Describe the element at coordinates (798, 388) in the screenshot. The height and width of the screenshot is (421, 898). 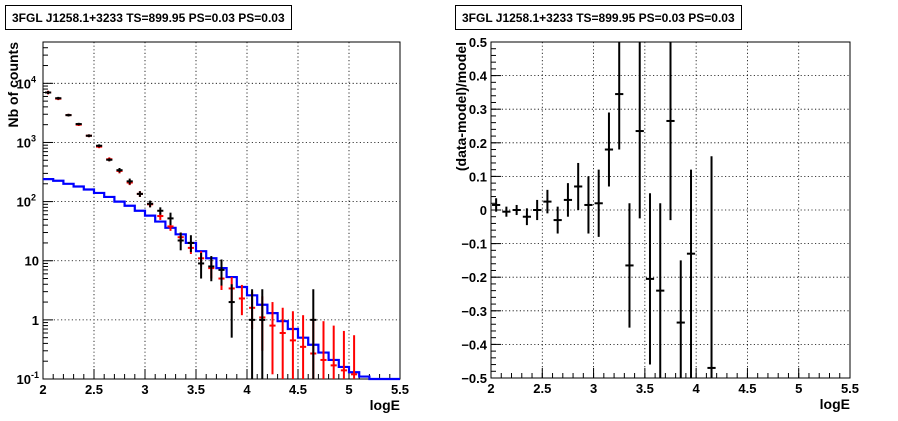
I see `x-tick-label: 5` at that location.